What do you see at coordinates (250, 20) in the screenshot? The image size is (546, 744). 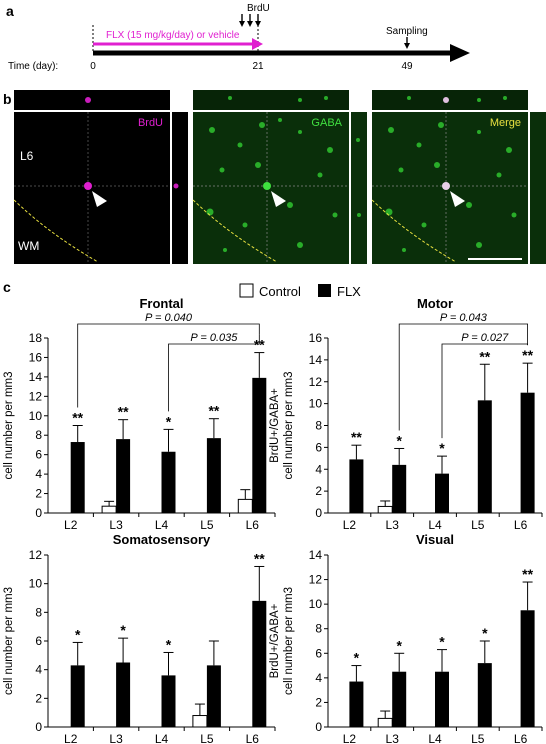 I see `brdu-arrows` at bounding box center [250, 20].